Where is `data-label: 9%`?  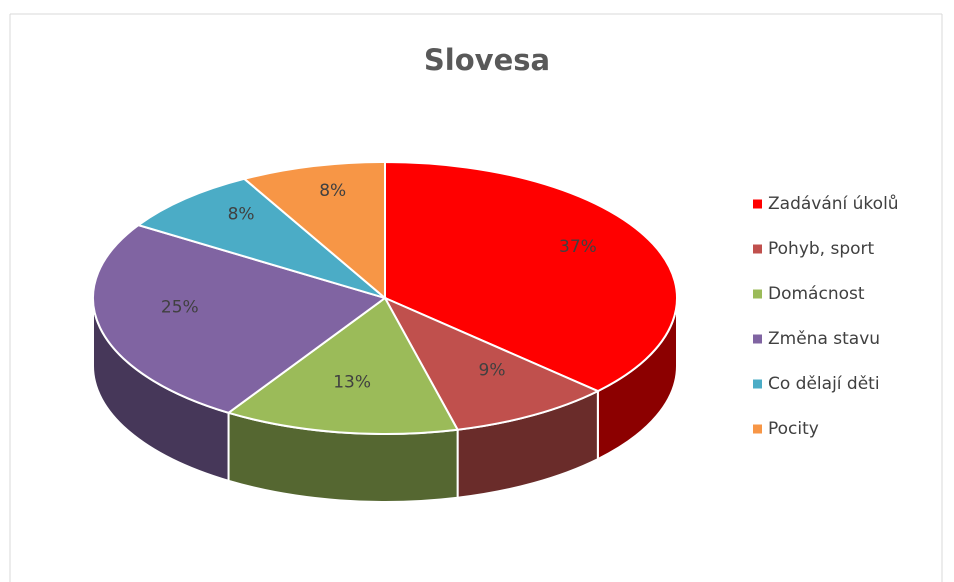
data-label: 9% is located at coordinates (492, 370).